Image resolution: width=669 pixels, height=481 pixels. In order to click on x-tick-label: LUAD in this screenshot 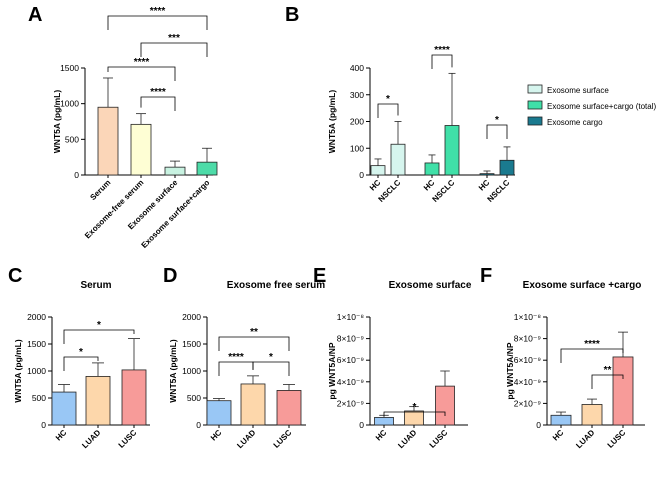, I will do `click(91, 439)`.